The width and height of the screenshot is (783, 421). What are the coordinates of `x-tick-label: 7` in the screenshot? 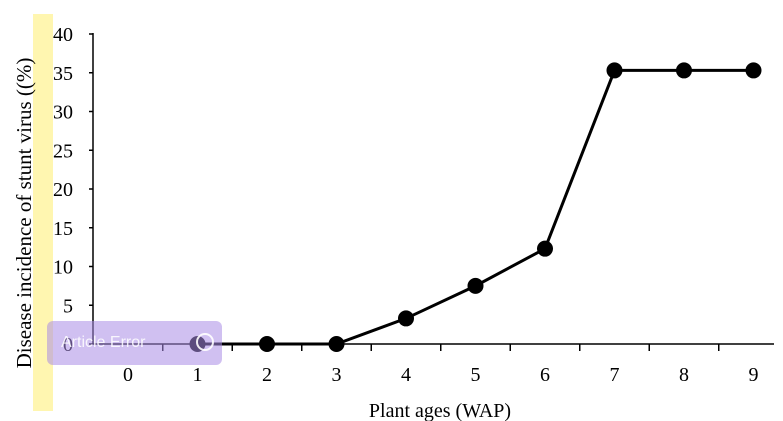 It's located at (615, 375).